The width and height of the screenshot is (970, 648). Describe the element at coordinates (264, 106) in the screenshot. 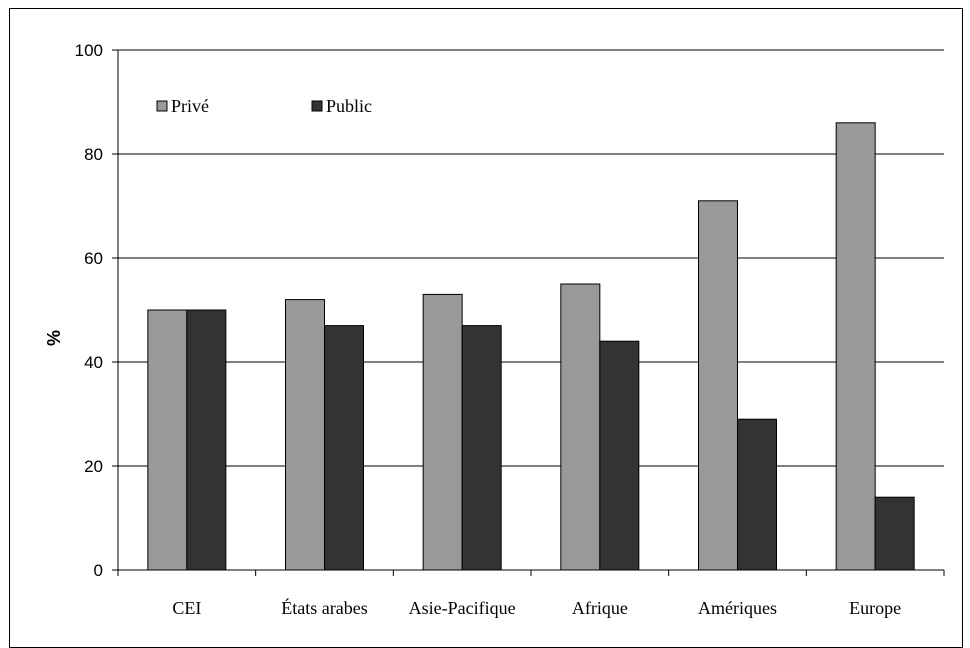

I see `legend: Privé Public` at that location.